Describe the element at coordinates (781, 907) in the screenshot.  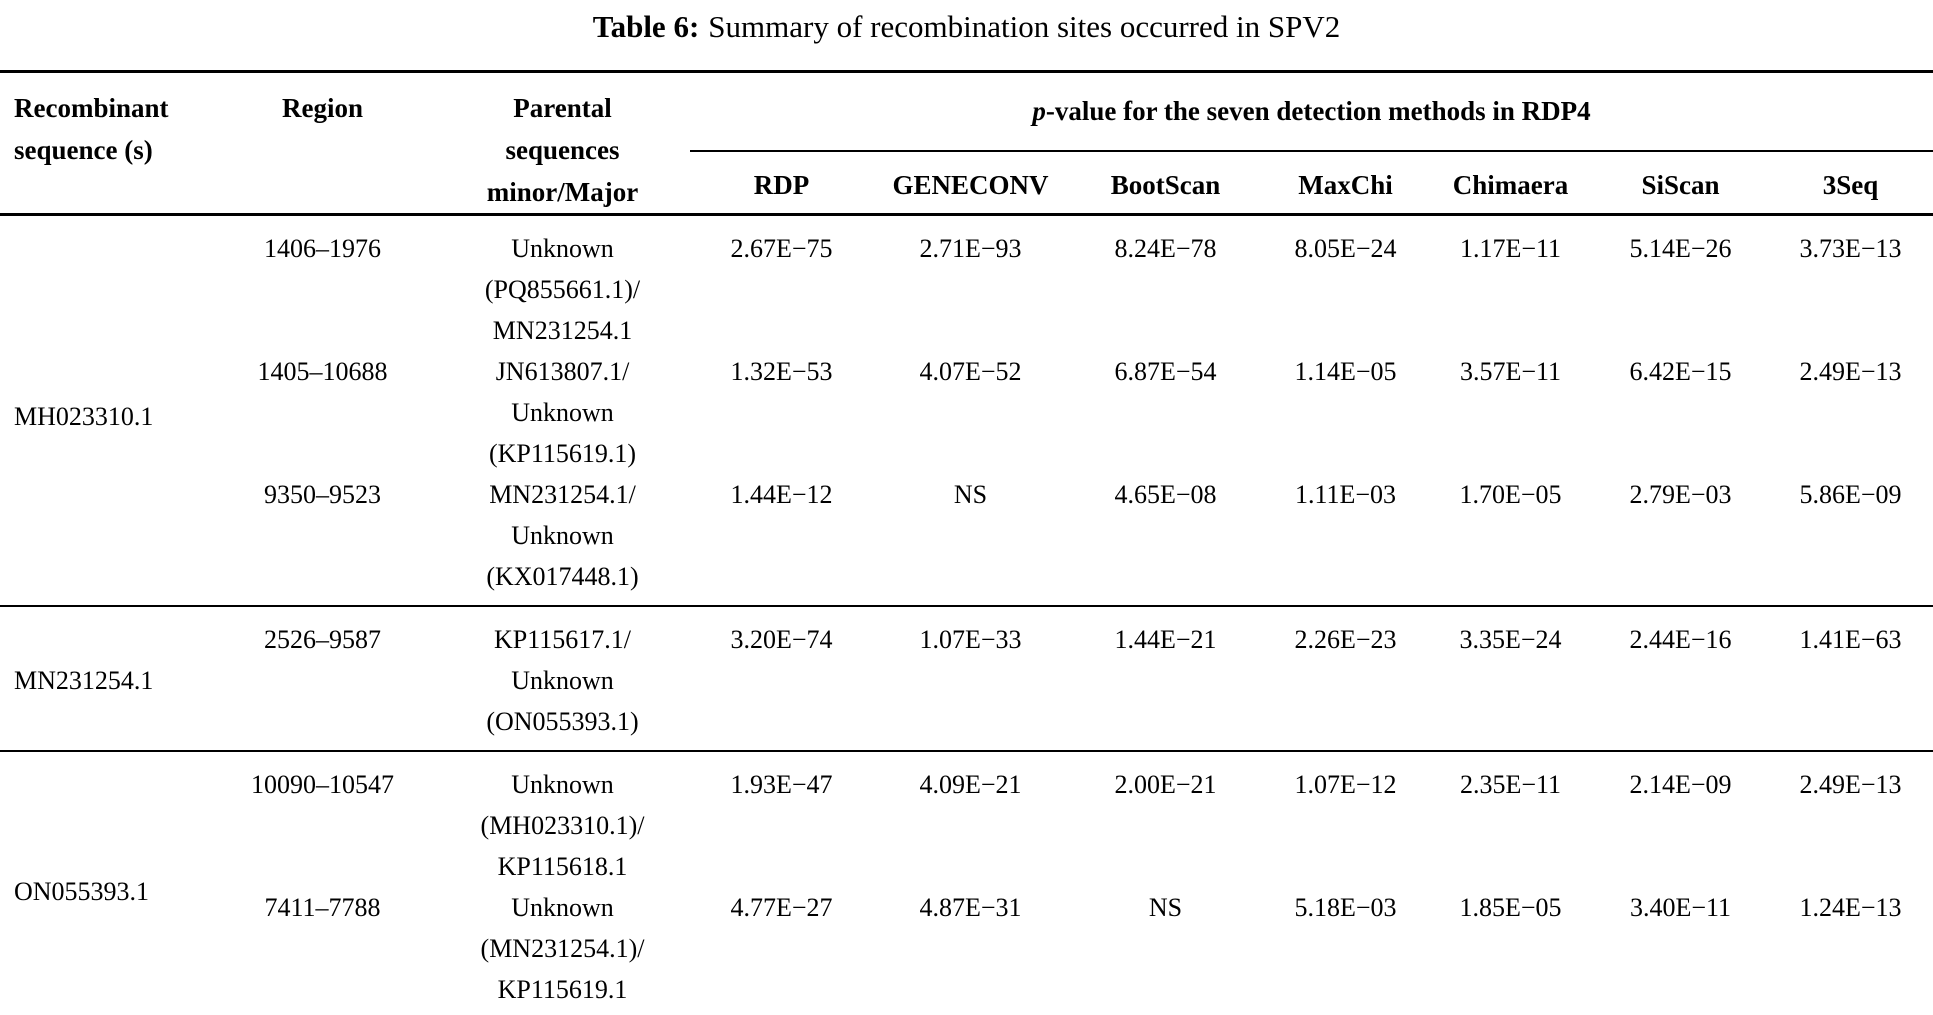
I see `pvalue-rdp: 4.77E−27` at that location.